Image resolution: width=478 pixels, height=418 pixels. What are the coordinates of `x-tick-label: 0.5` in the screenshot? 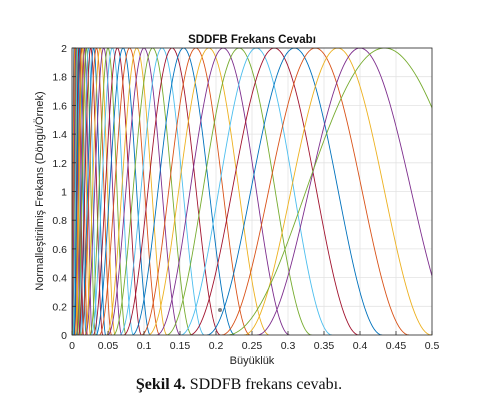 It's located at (432, 346).